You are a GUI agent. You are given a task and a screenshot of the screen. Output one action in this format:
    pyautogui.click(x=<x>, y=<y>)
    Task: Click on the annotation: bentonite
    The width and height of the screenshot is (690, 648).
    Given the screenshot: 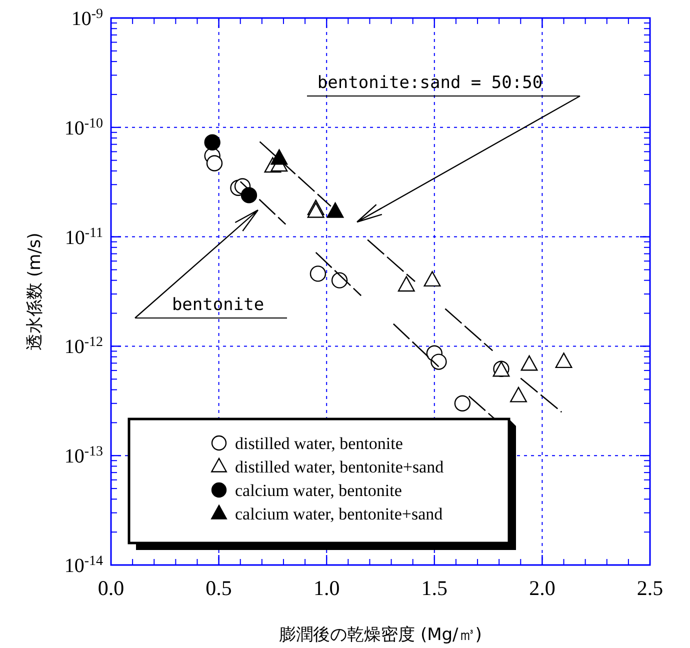 What is the action you would take?
    pyautogui.click(x=218, y=305)
    